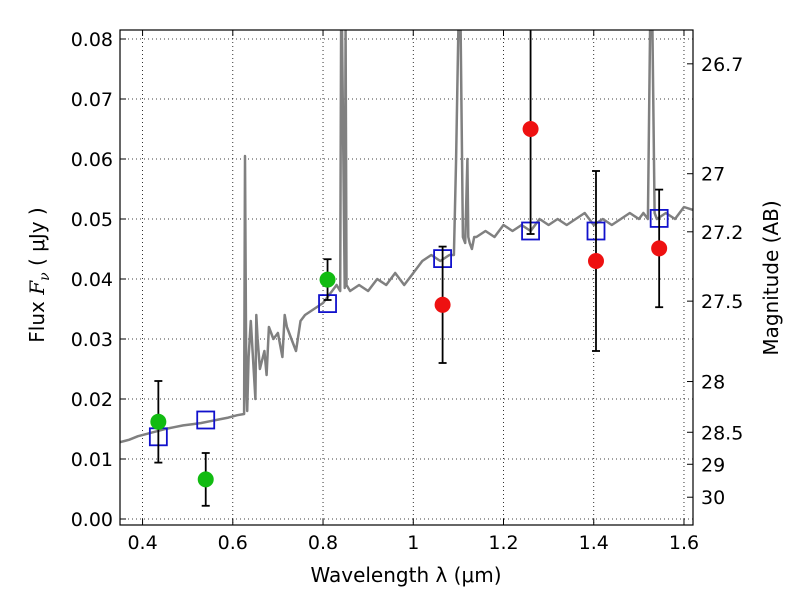  I want to click on y-tick-label: 0.01, so click(92, 460).